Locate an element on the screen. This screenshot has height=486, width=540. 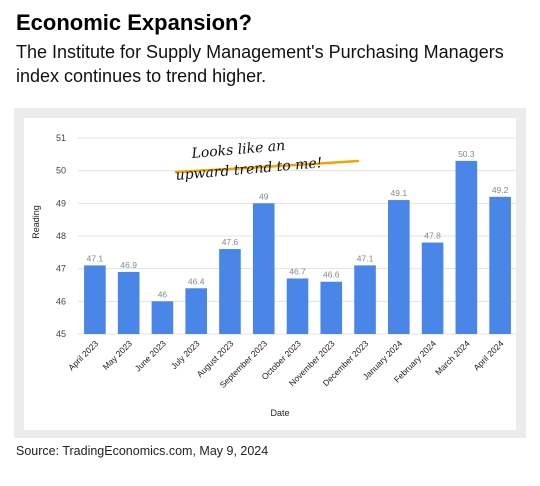
x-tick-label: March 2024 is located at coordinates (452, 357).